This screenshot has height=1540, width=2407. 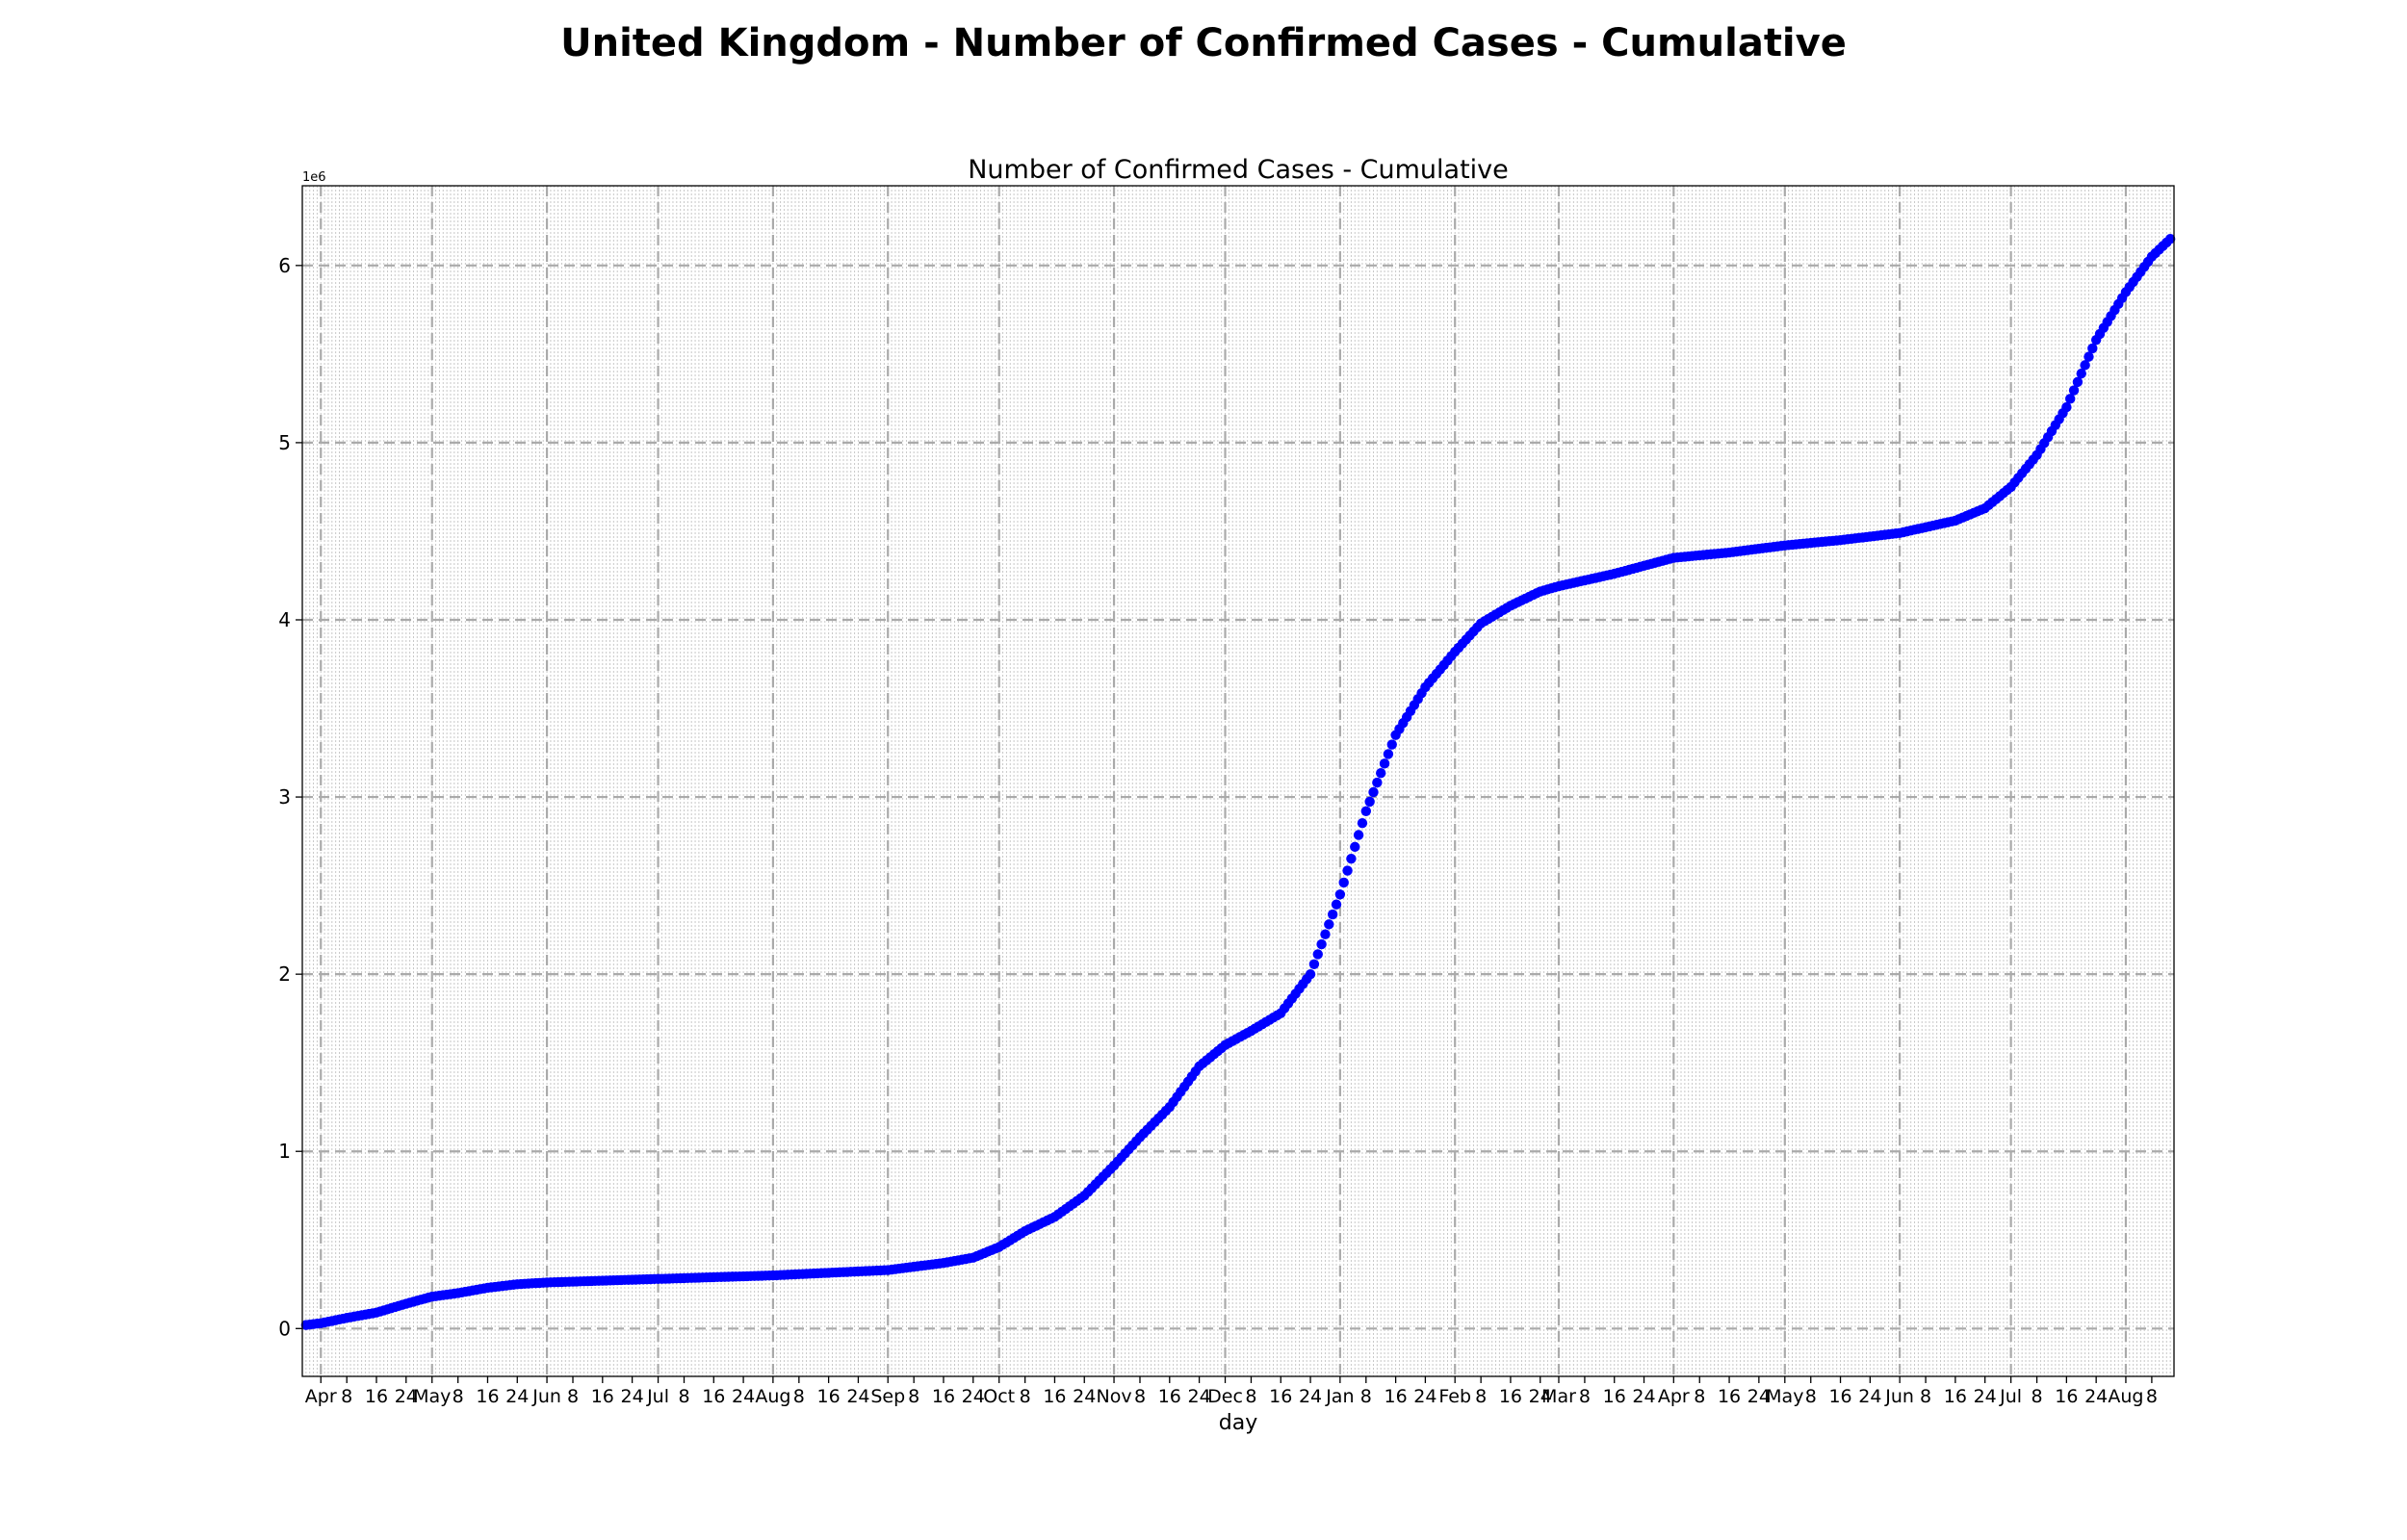 What do you see at coordinates (284, 442) in the screenshot?
I see `y-tick-label: 5` at bounding box center [284, 442].